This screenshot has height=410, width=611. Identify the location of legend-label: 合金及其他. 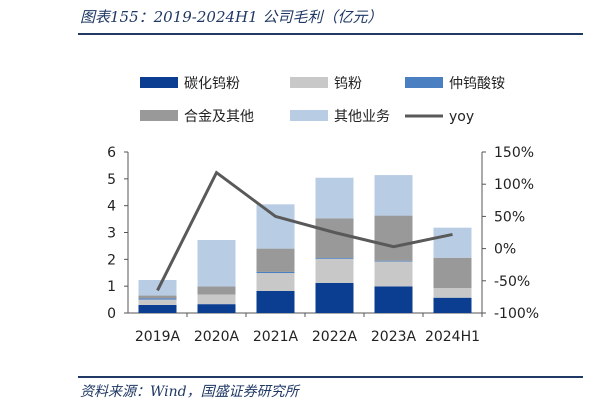
(219, 117).